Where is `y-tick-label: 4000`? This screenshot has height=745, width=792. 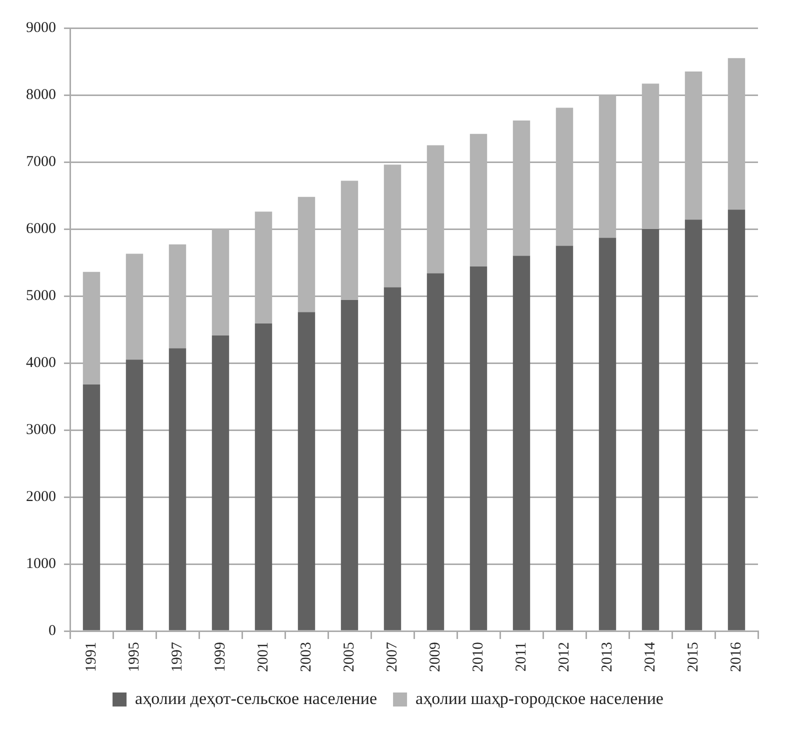 y-tick-label: 4000 is located at coordinates (41, 362).